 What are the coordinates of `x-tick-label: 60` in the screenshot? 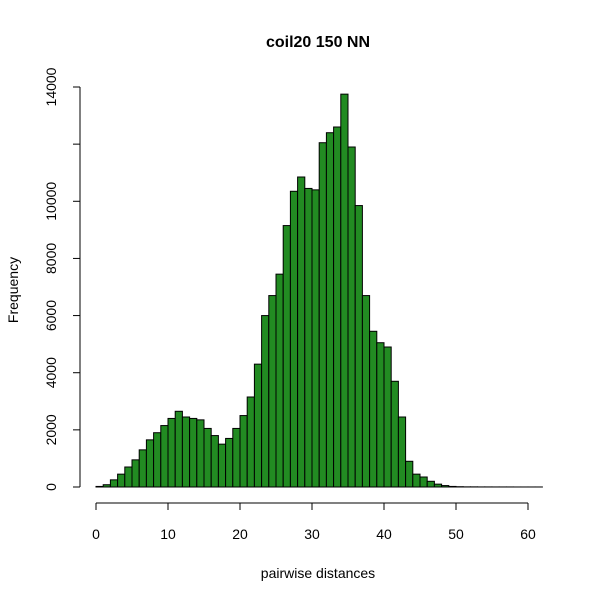 It's located at (528, 534).